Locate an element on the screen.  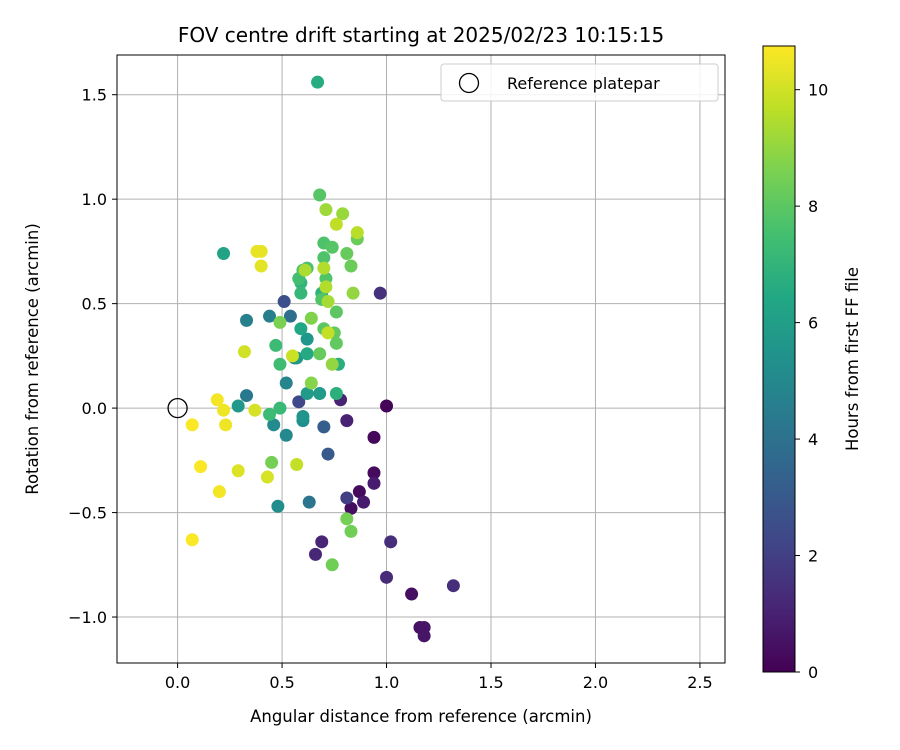
colorbar-tick-label: 4 is located at coordinates (813, 439).